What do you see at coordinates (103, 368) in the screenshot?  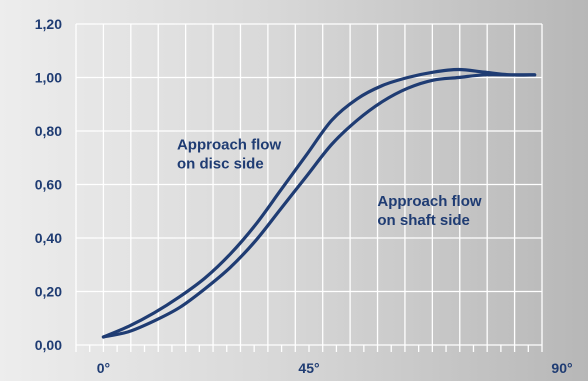 I see `x-tick-label: 0°` at bounding box center [103, 368].